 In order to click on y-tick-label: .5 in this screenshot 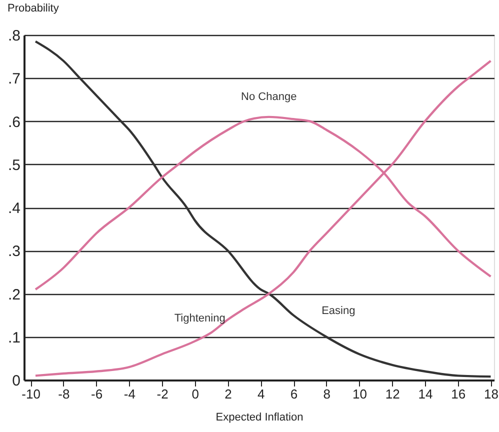, I will do `click(14, 165)`.